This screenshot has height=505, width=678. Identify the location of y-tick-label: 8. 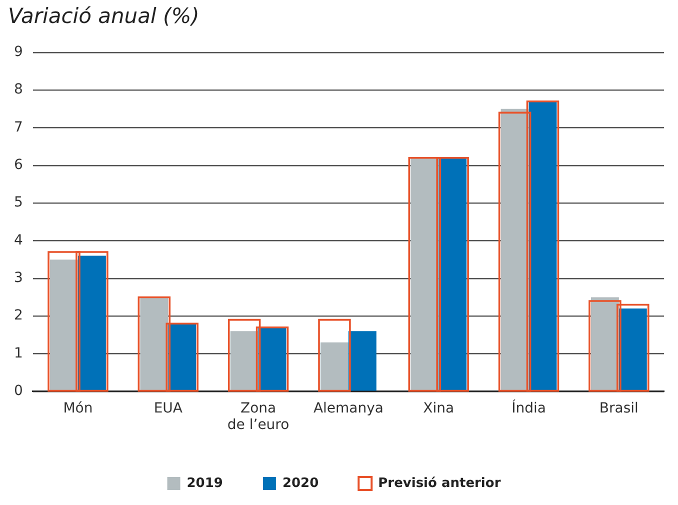
(18, 90).